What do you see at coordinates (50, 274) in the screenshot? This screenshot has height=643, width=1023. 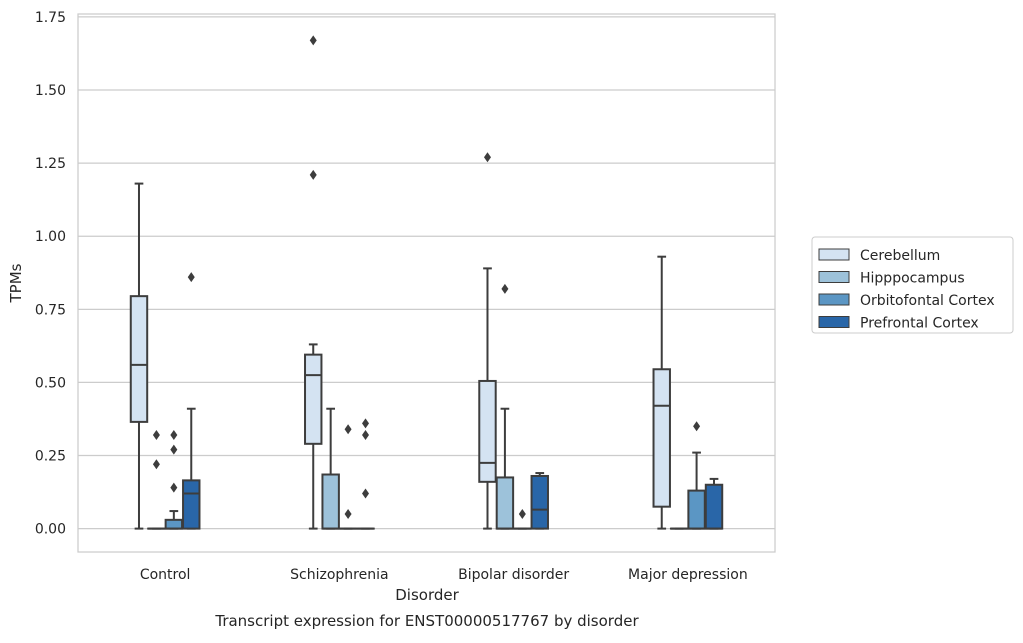 I see `y-tick-labels: 0.00 0.25 0.50 0.75 1.00 1.25 1.50 1.75` at bounding box center [50, 274].